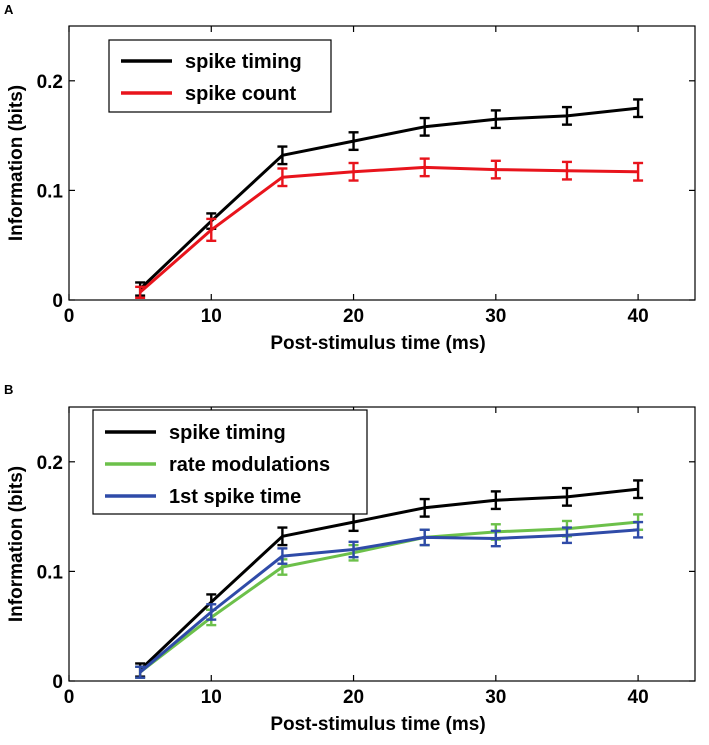 Image resolution: width=709 pixels, height=745 pixels. I want to click on panel-label: A, so click(9, 9).